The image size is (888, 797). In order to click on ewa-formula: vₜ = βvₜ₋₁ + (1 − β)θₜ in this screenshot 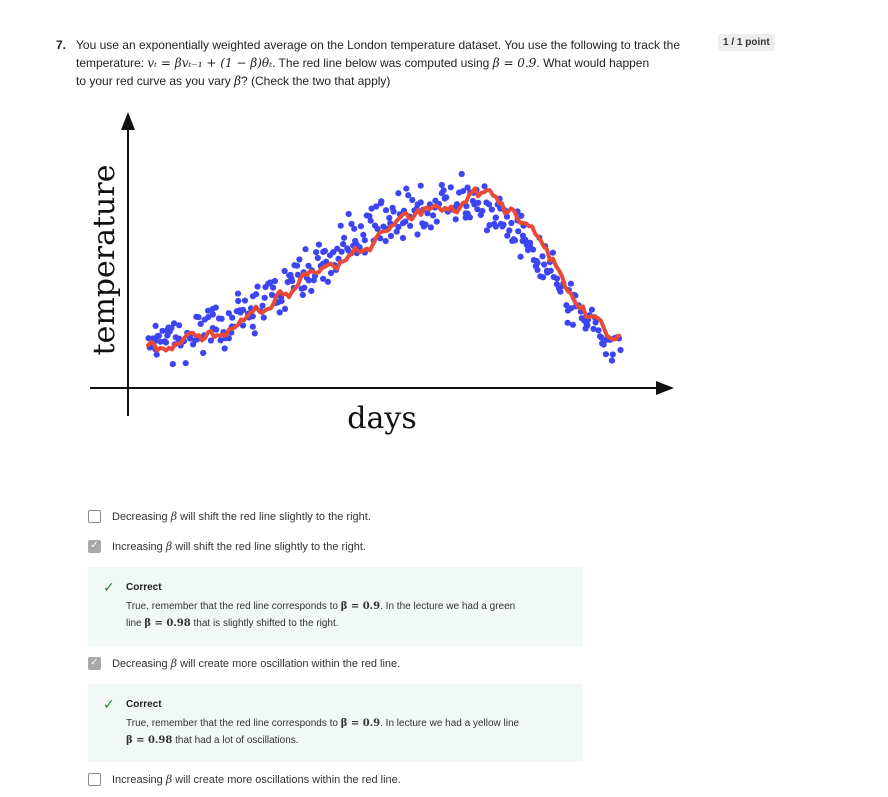, I will do `click(210, 63)`.